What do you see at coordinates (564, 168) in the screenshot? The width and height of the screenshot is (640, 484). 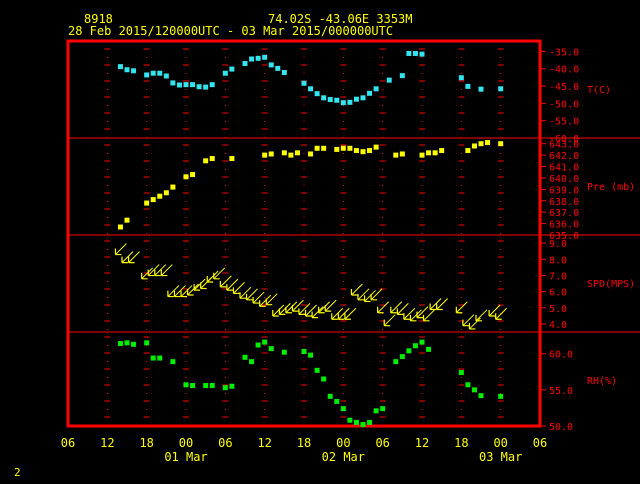 I see `y-tick-label: 641.0` at bounding box center [564, 168].